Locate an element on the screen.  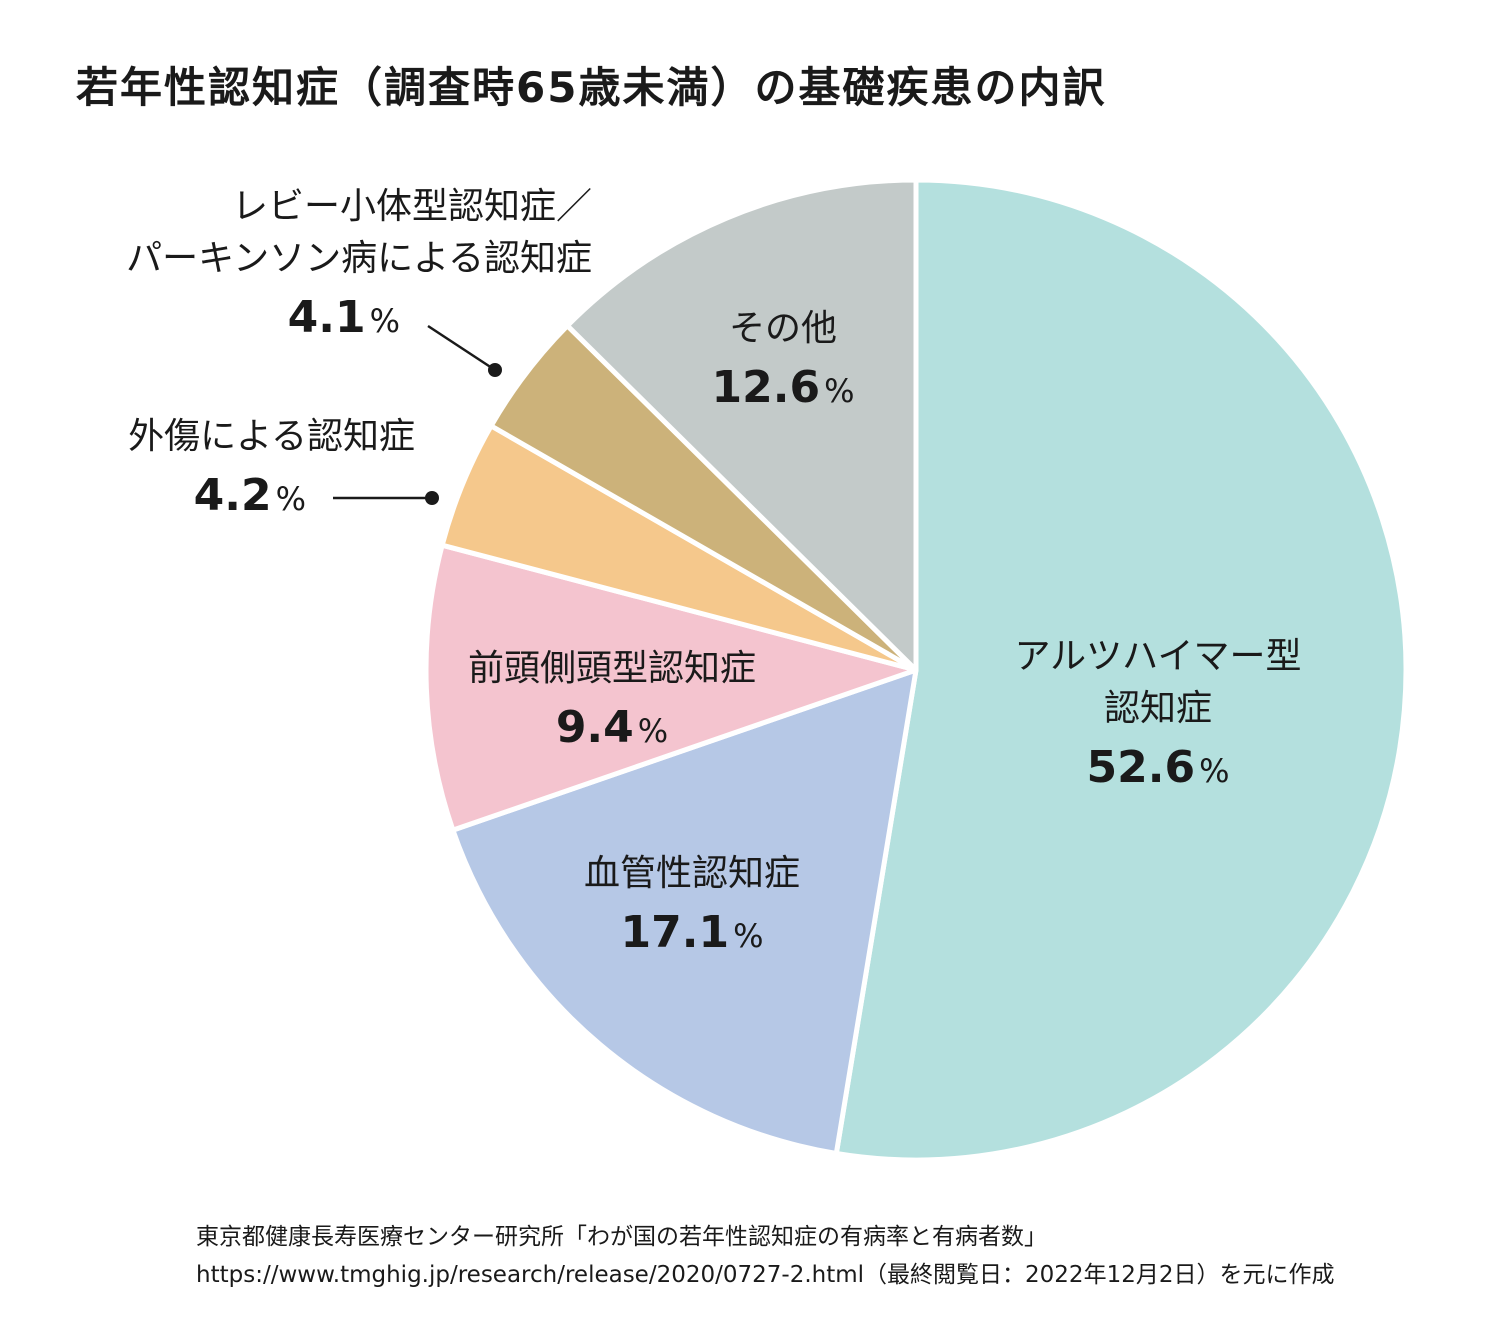
slice-label-5-line-1: レビー小体型認知症／ is located at coordinates (412, 206).